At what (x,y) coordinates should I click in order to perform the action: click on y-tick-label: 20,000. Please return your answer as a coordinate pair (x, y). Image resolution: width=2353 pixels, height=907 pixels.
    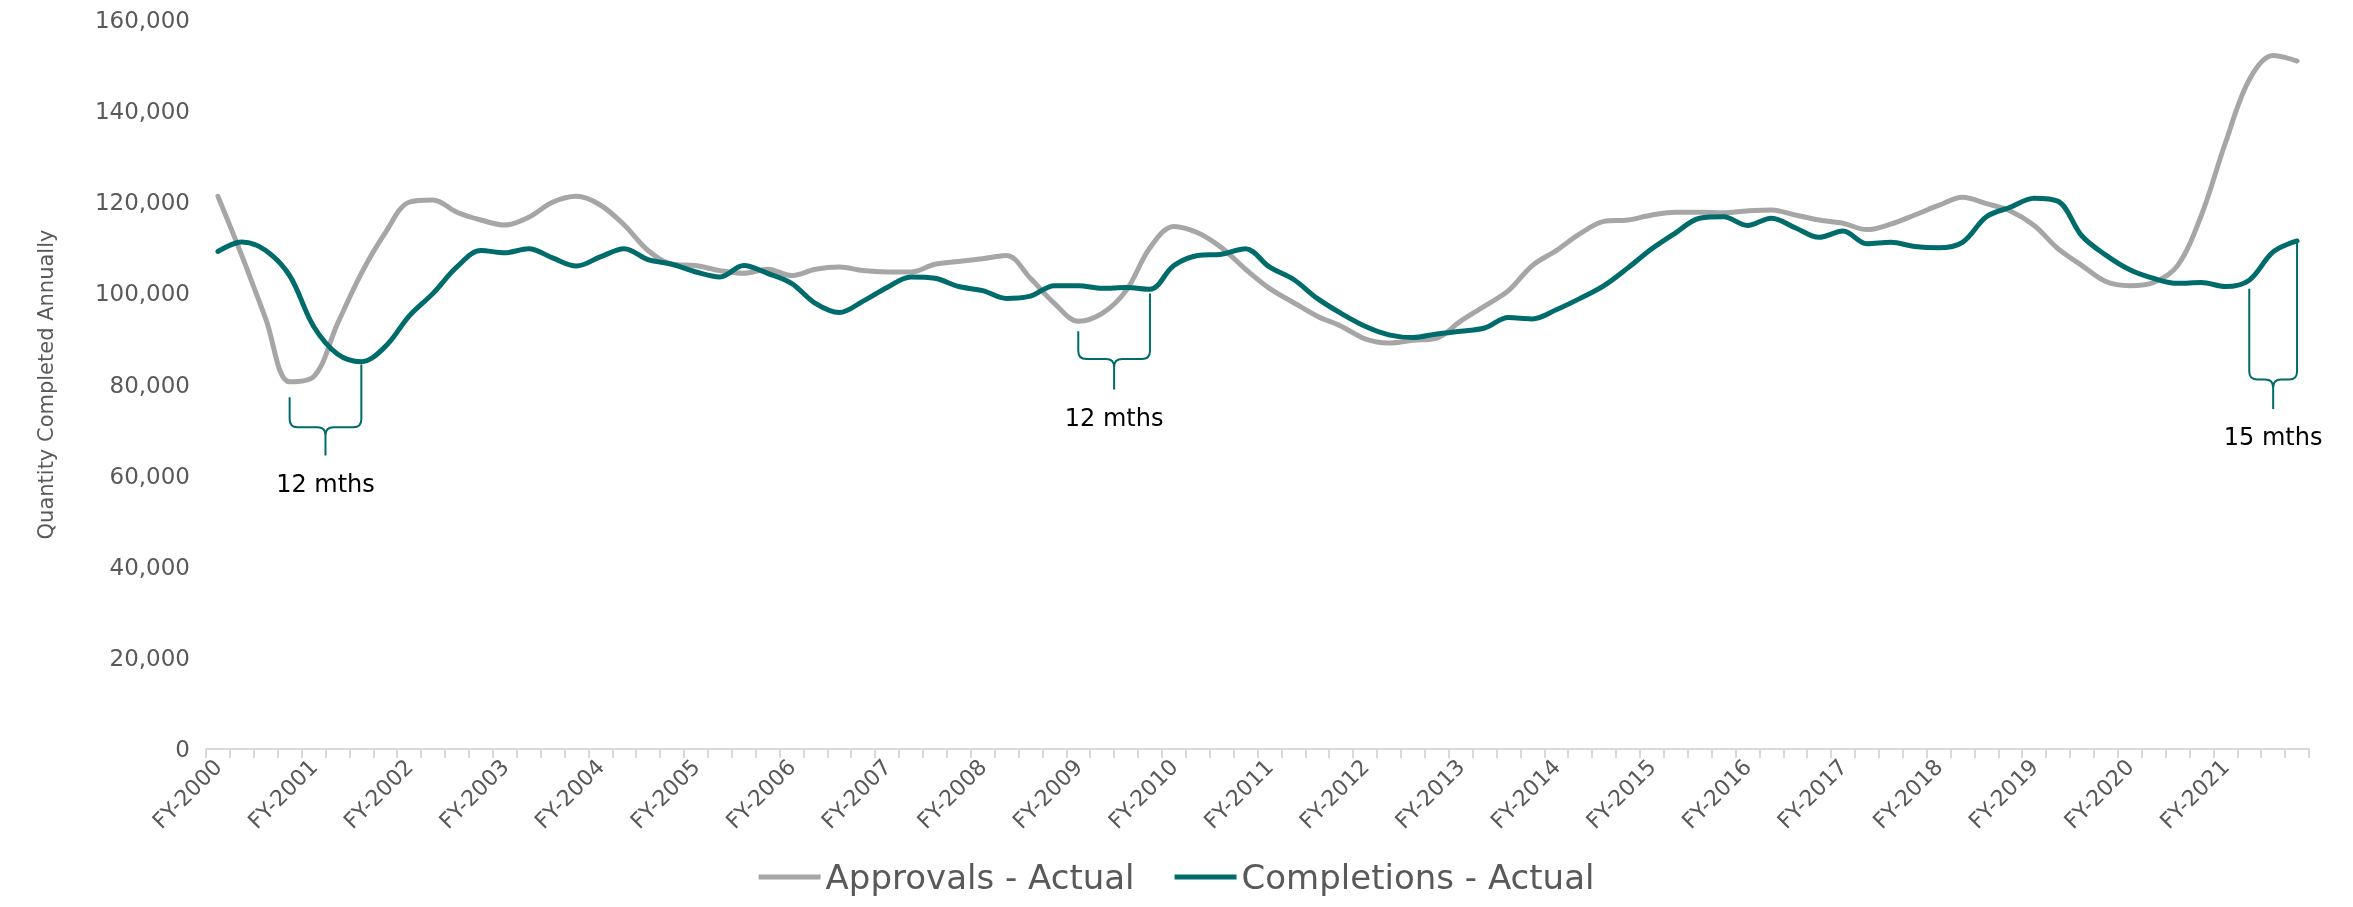
    Looking at the image, I should click on (149, 657).